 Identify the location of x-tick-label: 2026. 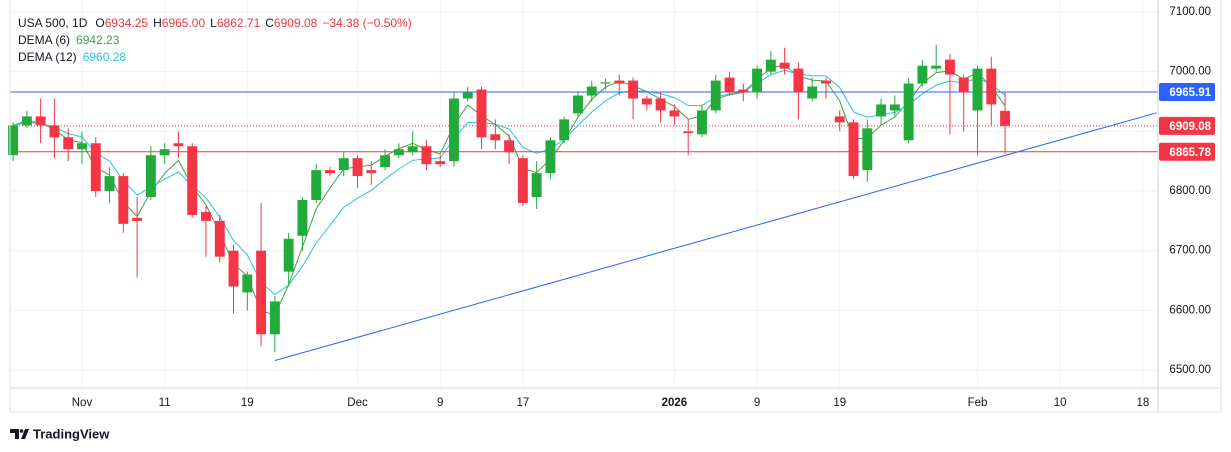
(675, 403).